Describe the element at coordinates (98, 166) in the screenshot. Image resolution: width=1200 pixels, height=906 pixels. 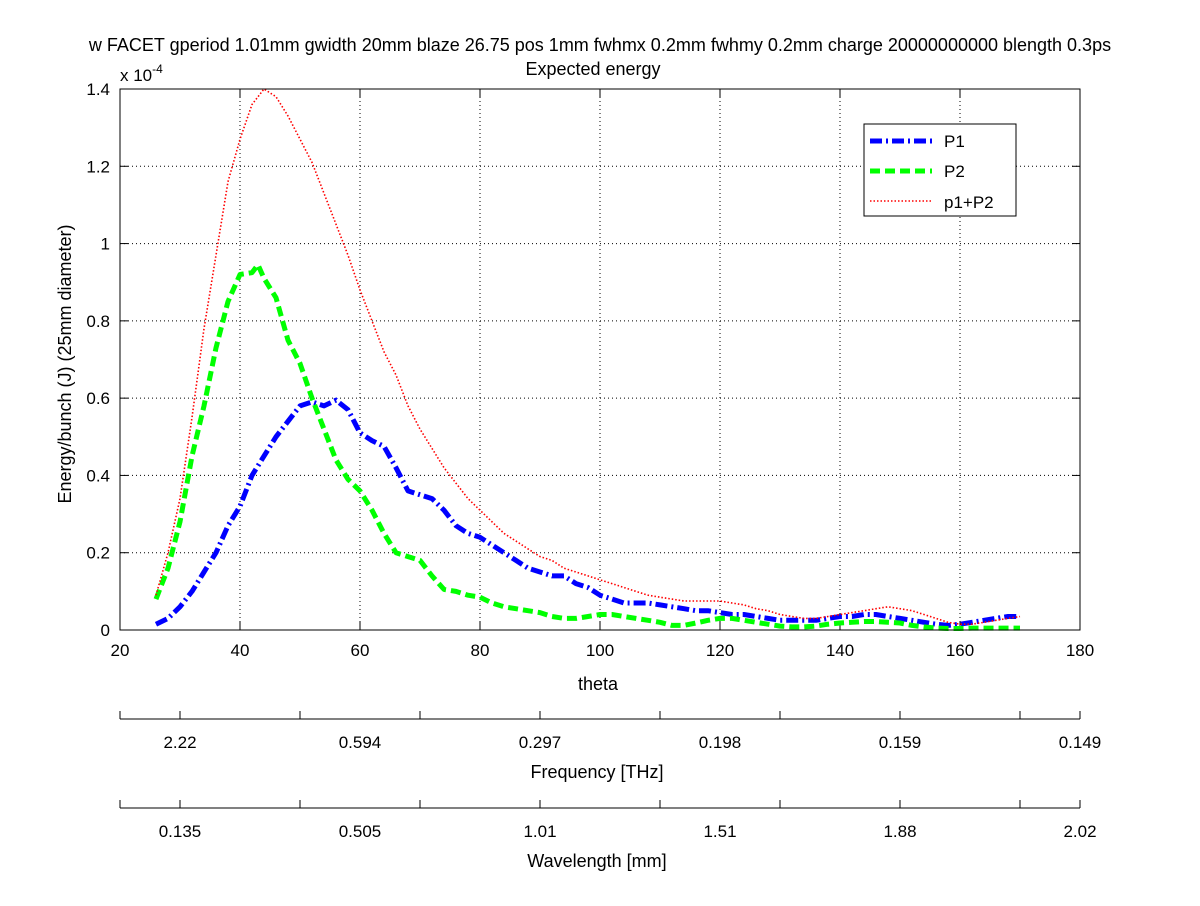
I see `y-tick-label: 1.2` at that location.